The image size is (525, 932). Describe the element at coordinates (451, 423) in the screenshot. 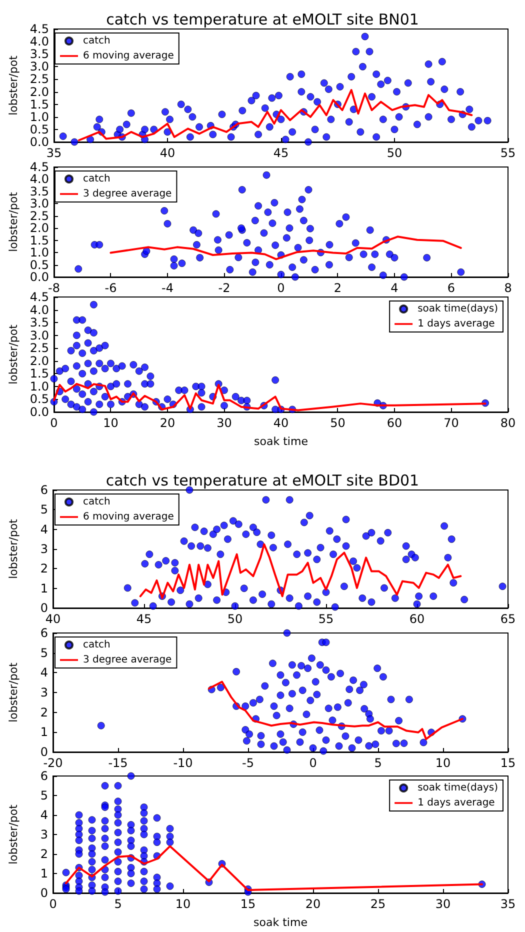

I see `x-tick-label: 70` at that location.